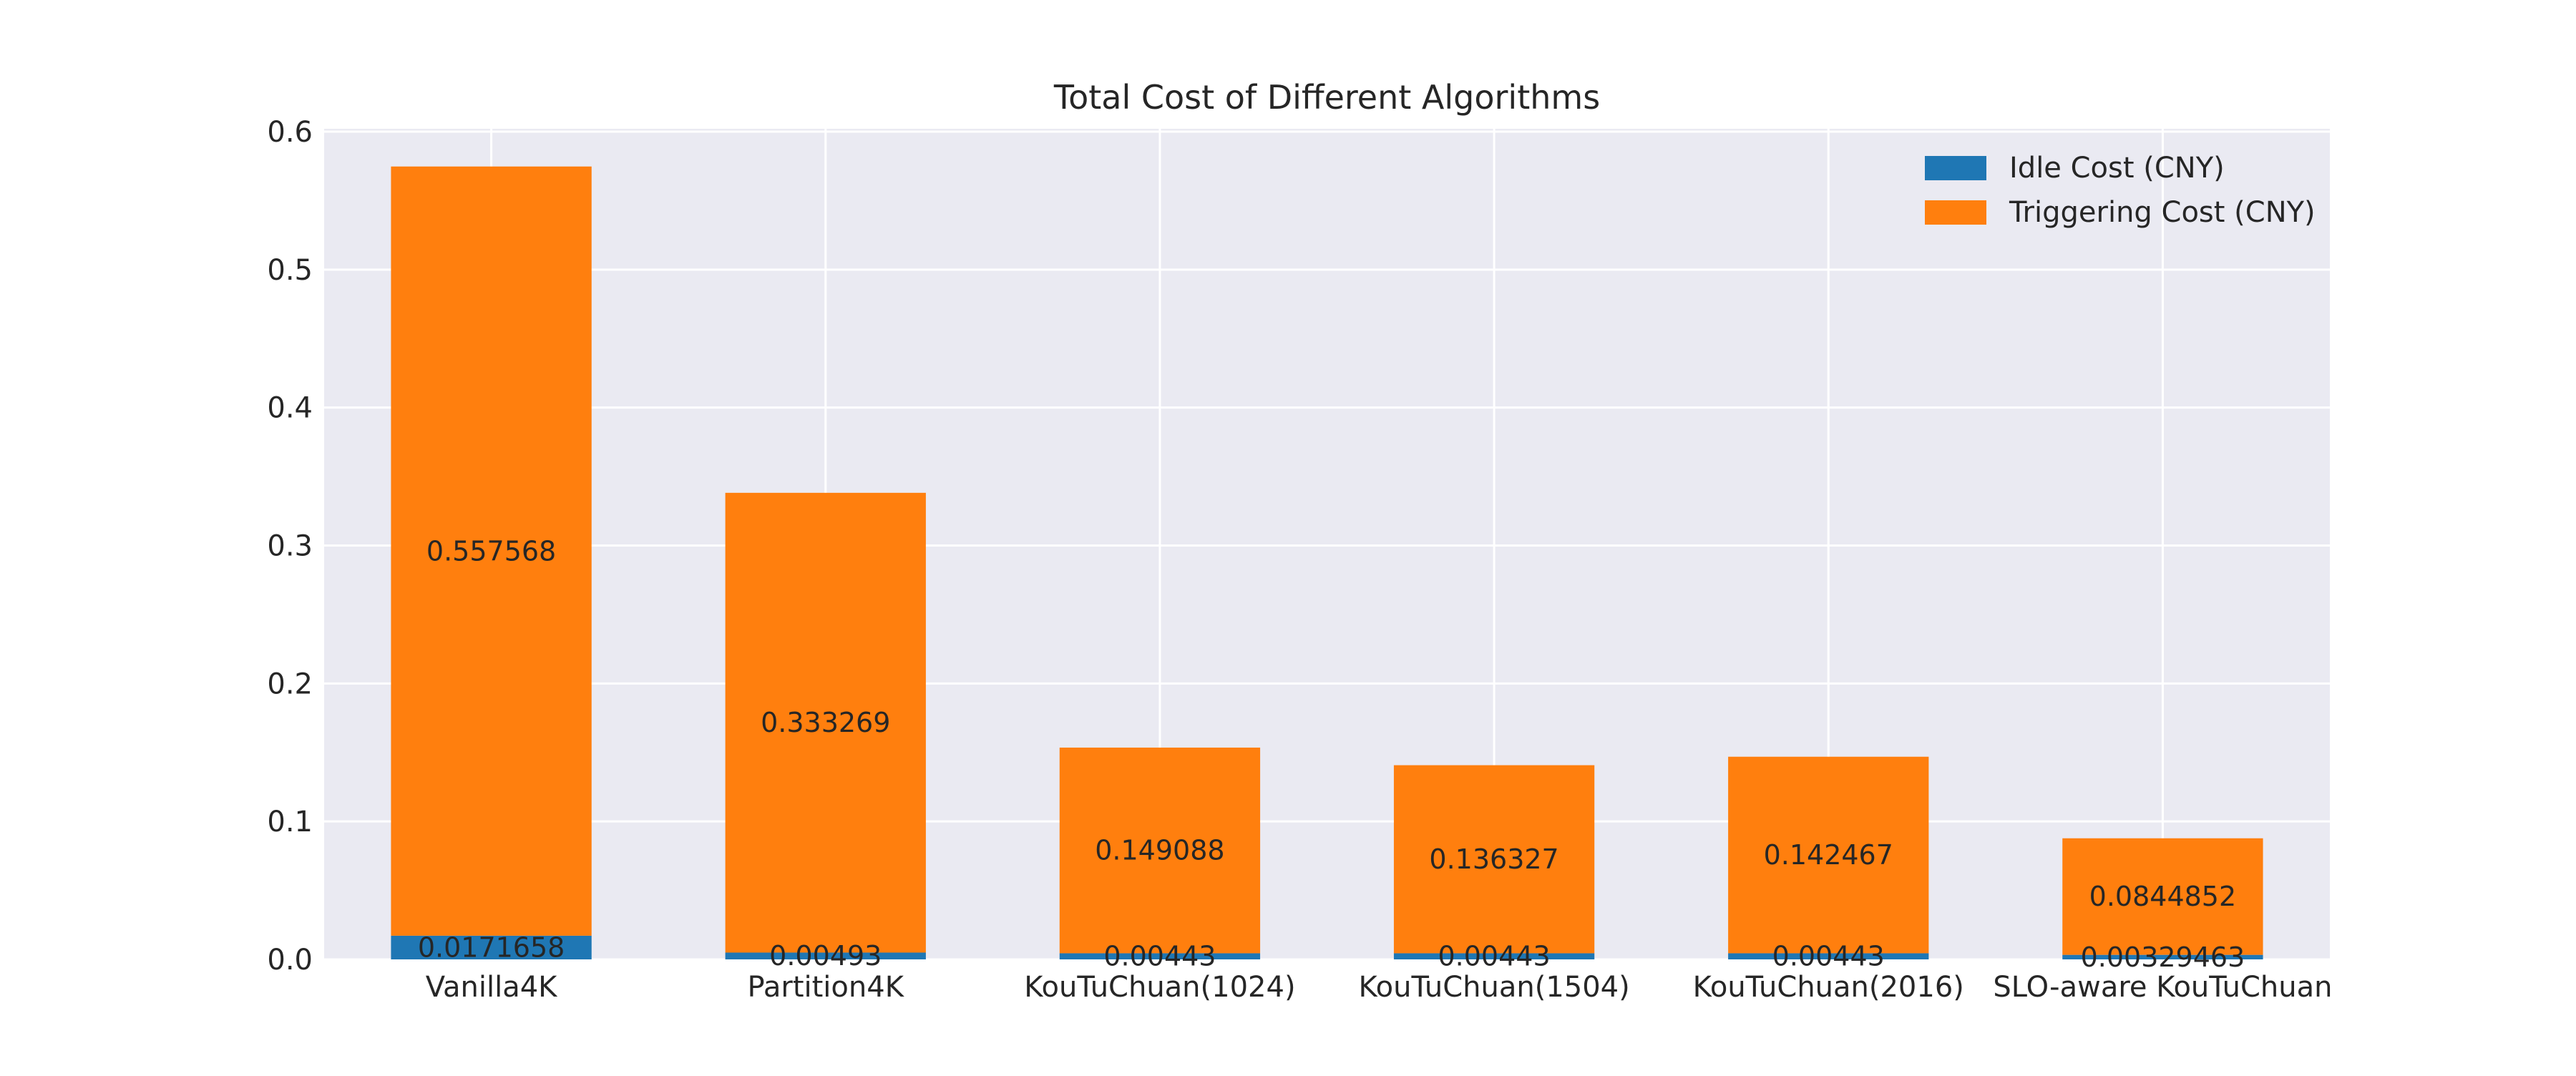 This screenshot has width=2576, height=1076. I want to click on triggering-cost-value-label: 0.149088, so click(1159, 851).